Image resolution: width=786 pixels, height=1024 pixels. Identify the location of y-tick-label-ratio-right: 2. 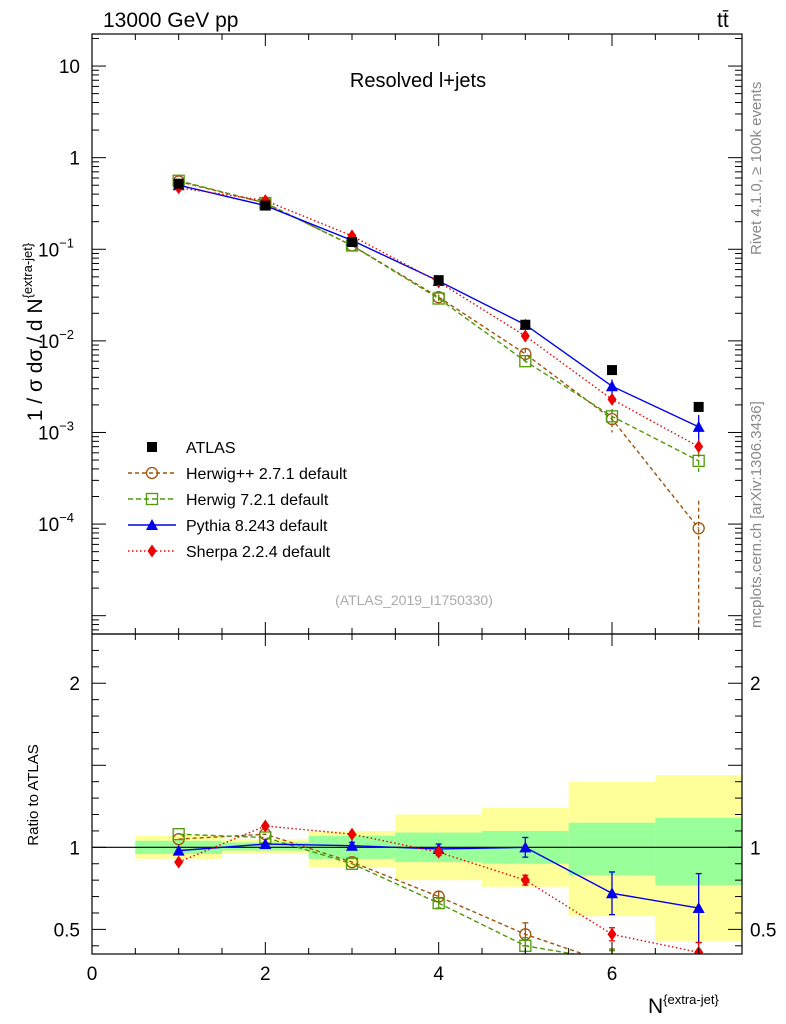
(755, 684).